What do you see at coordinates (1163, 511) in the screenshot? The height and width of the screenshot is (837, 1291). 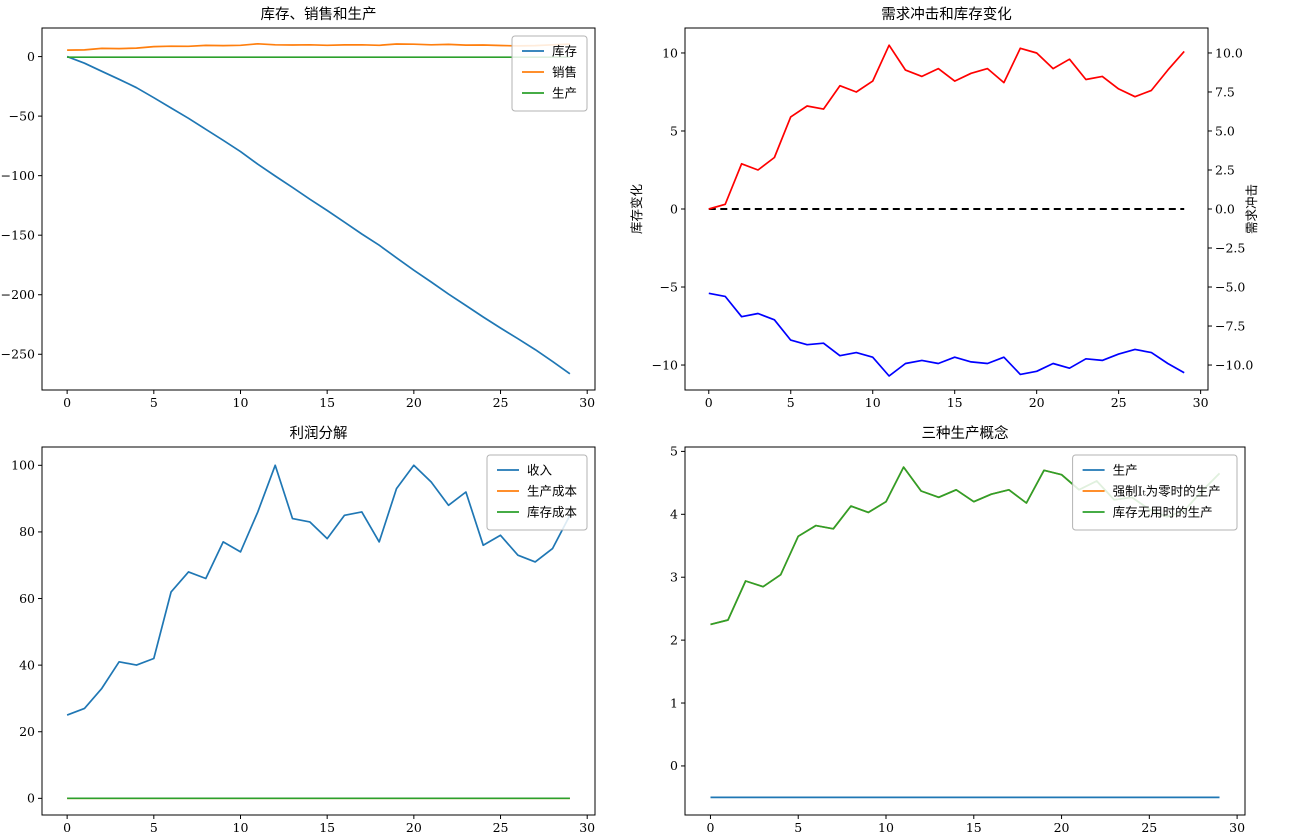 I see `legend-label-no-inventory-production: 库存无用时的生产` at bounding box center [1163, 511].